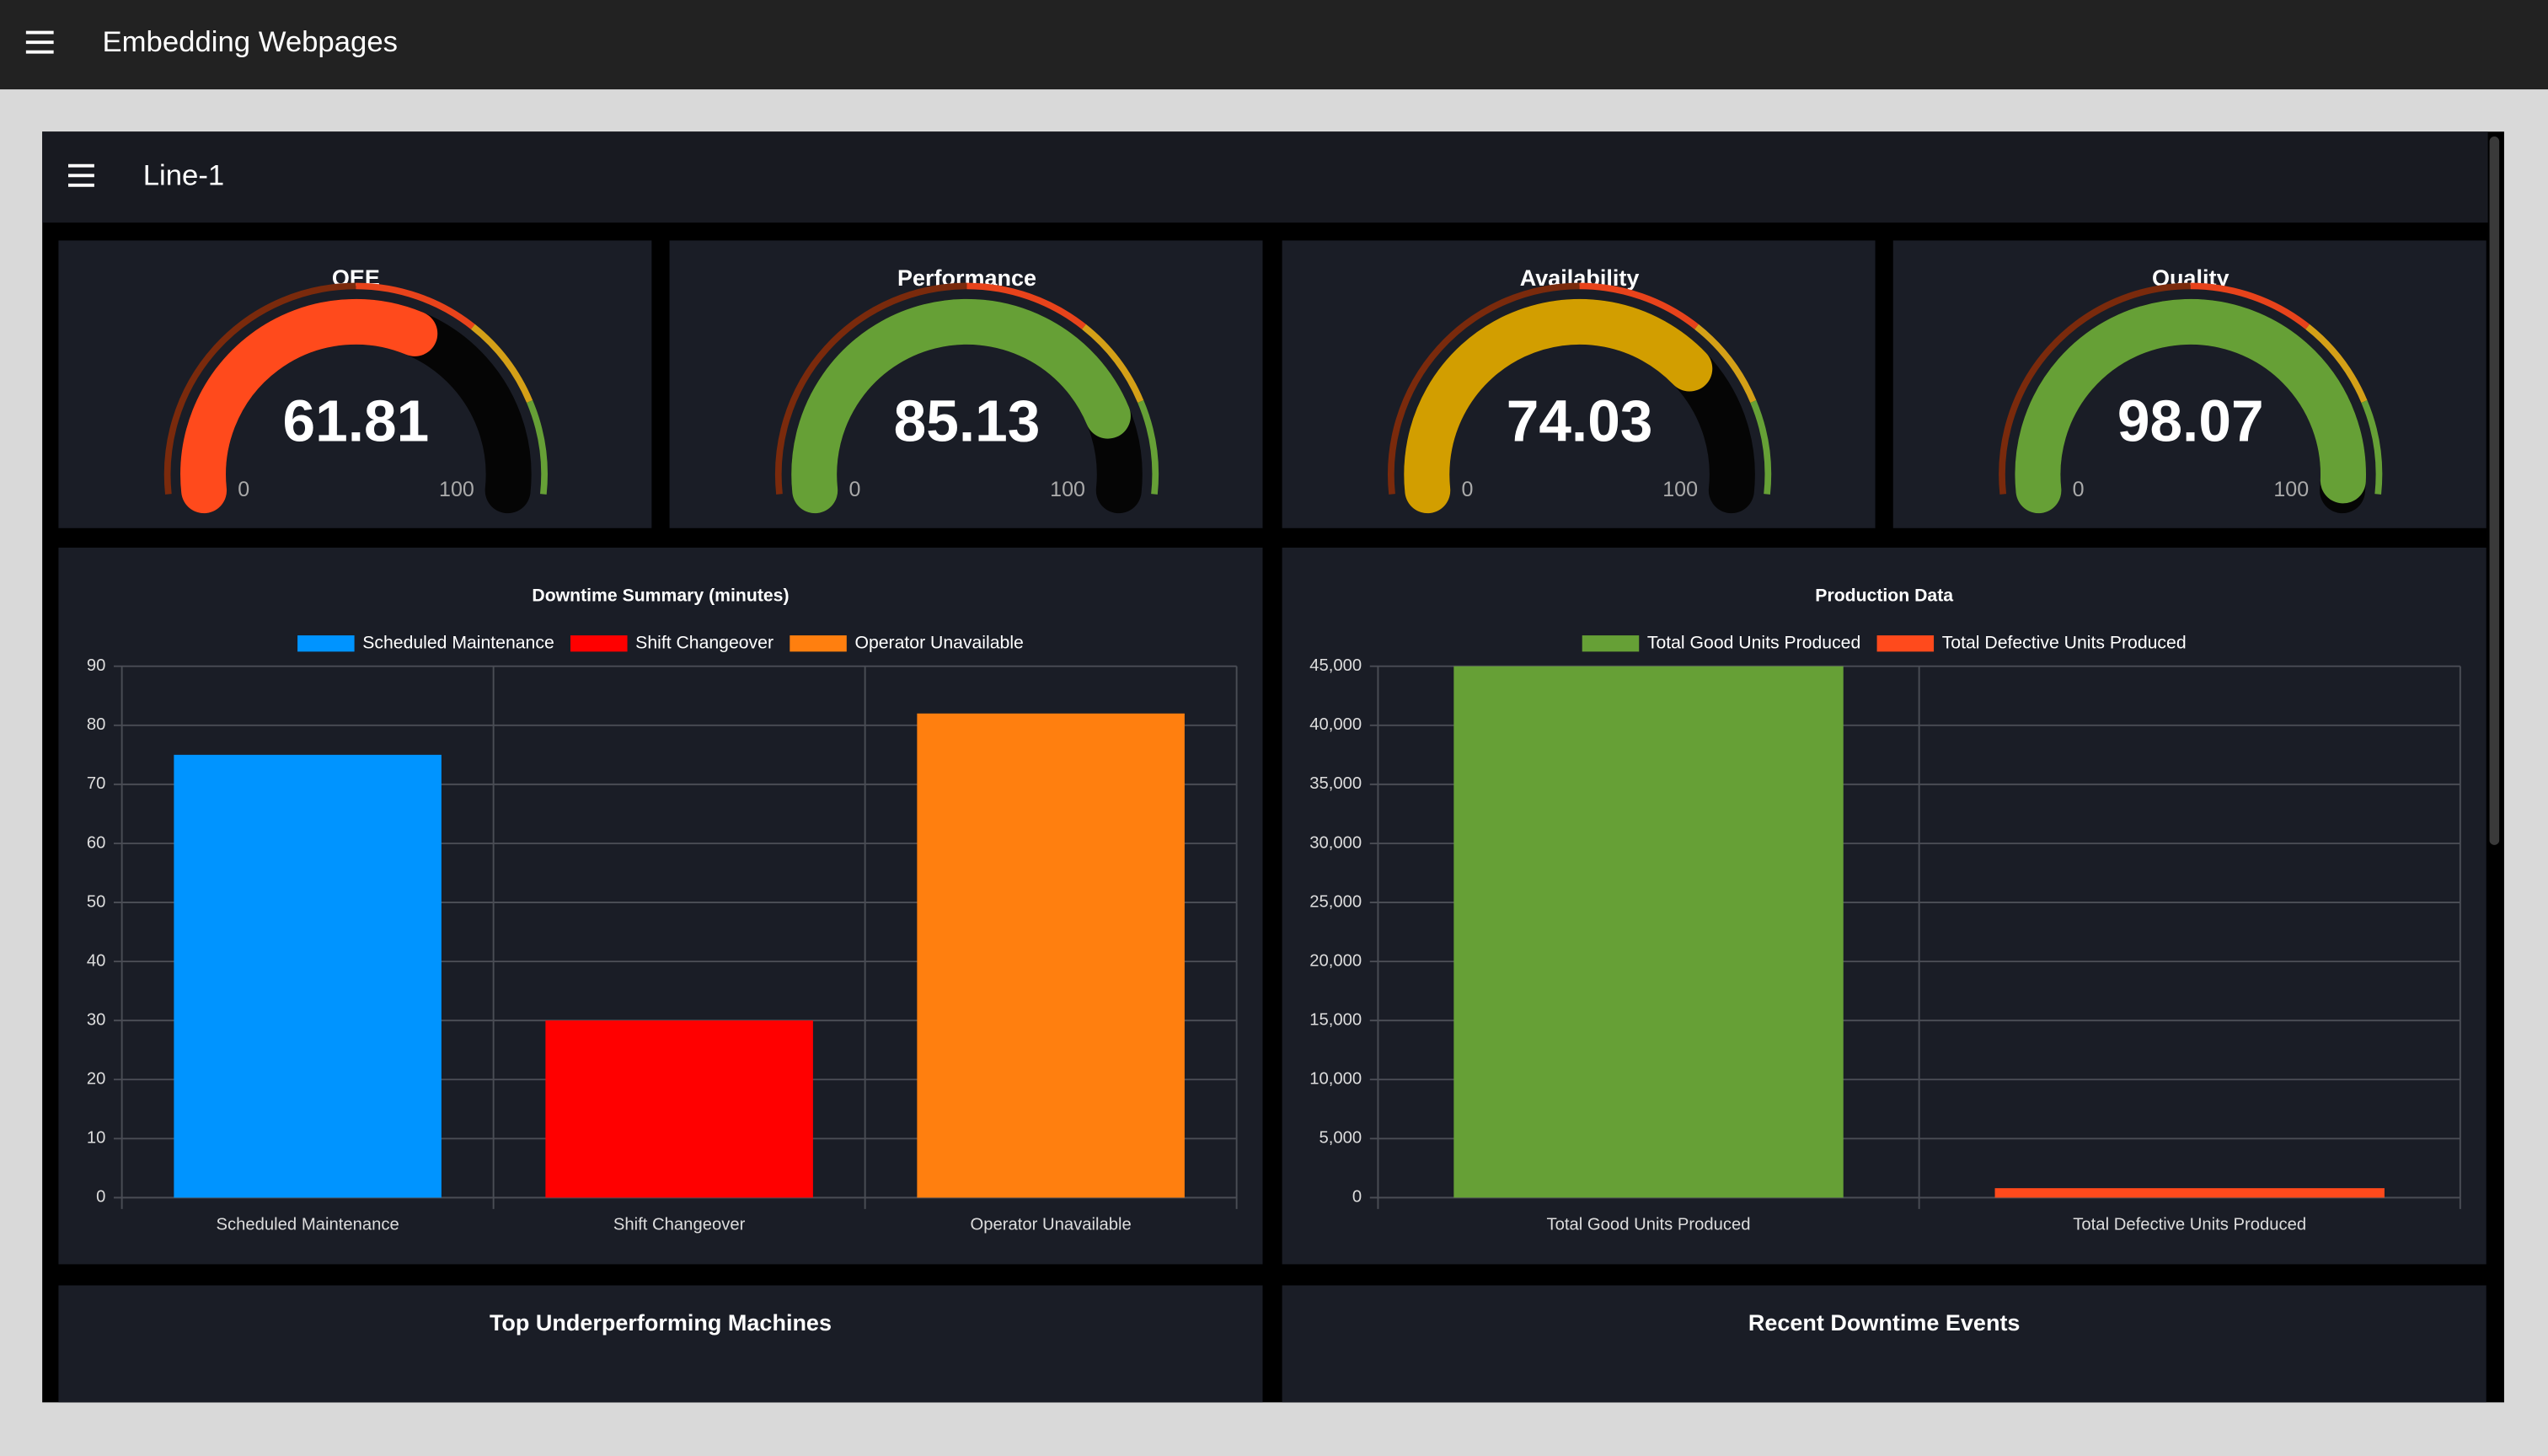 Image resolution: width=2548 pixels, height=1456 pixels. What do you see at coordinates (1335, 665) in the screenshot?
I see `y-tick-label: 45,000` at bounding box center [1335, 665].